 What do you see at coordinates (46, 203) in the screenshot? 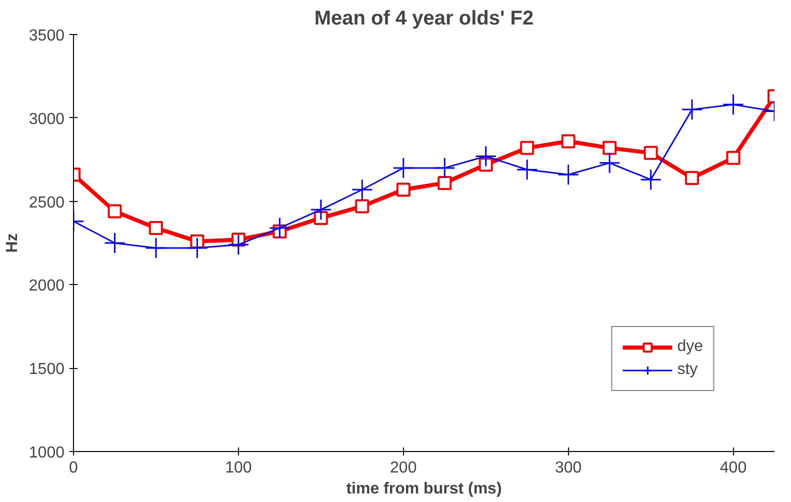
I see `y-tick-label: 2500` at bounding box center [46, 203].